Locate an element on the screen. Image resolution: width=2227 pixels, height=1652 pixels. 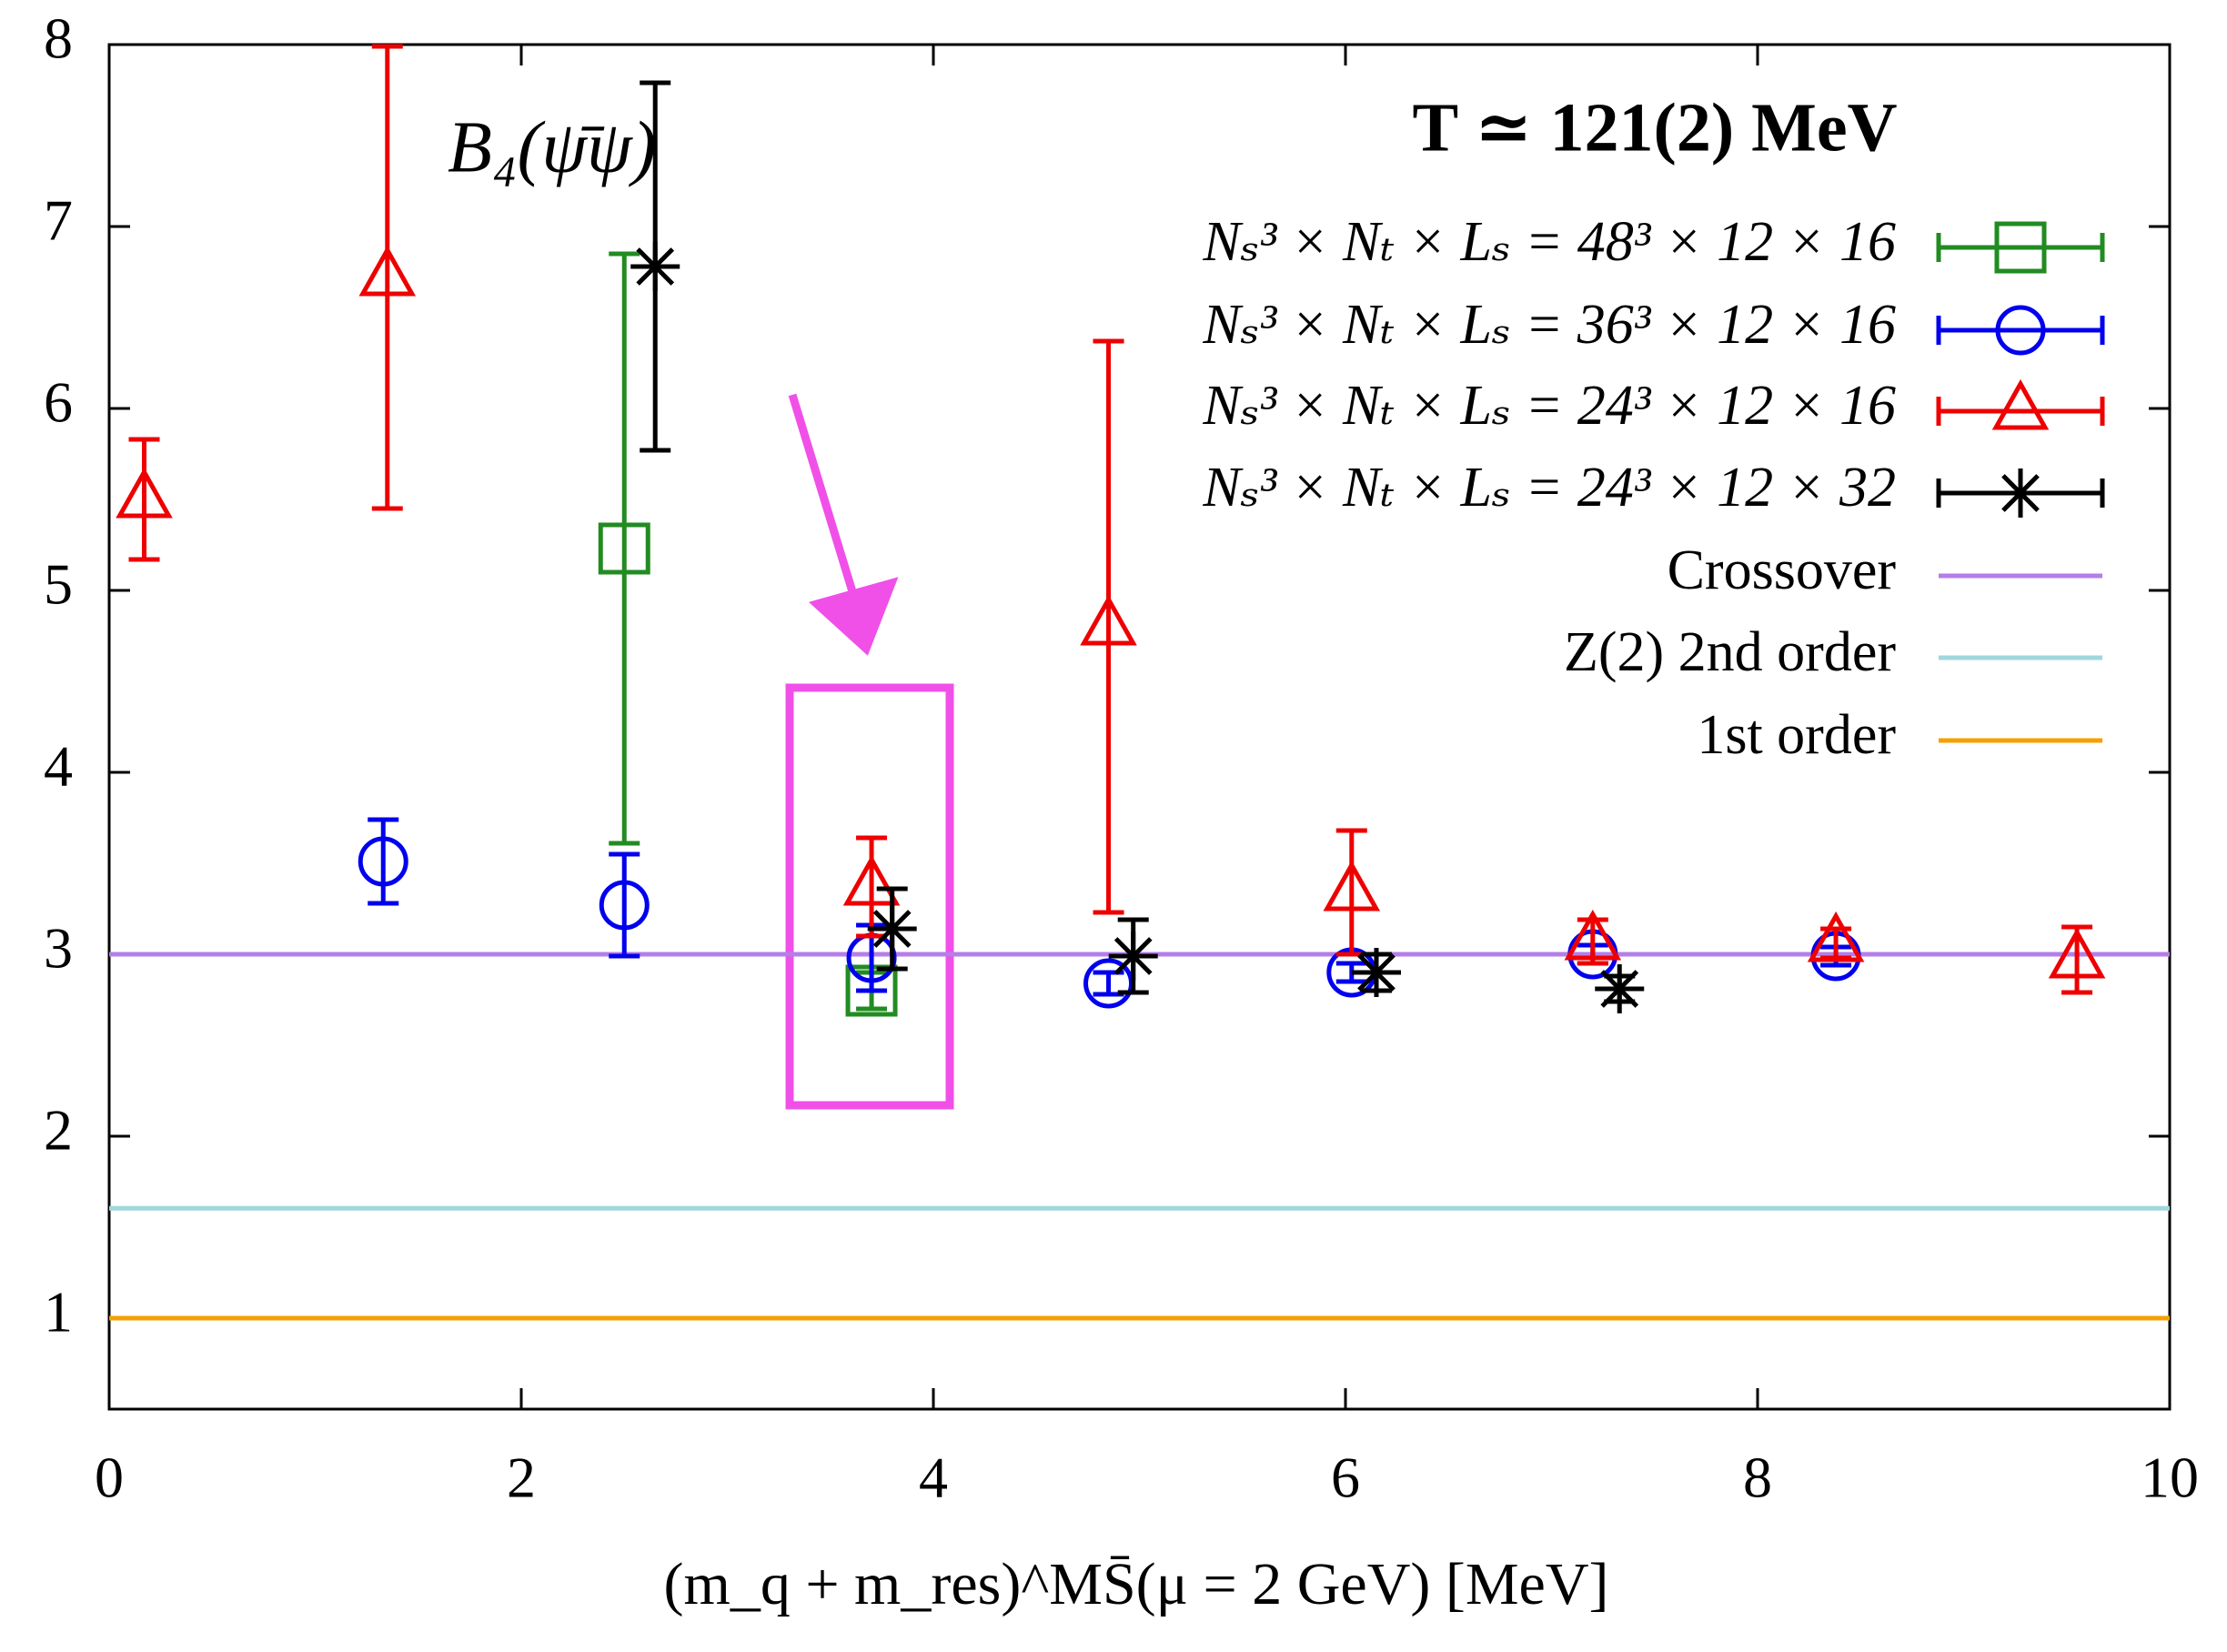
legend-label: Nₛ³ × Nₜ × Lₛ = 36³ × 12 × 16 is located at coordinates (1549, 325).